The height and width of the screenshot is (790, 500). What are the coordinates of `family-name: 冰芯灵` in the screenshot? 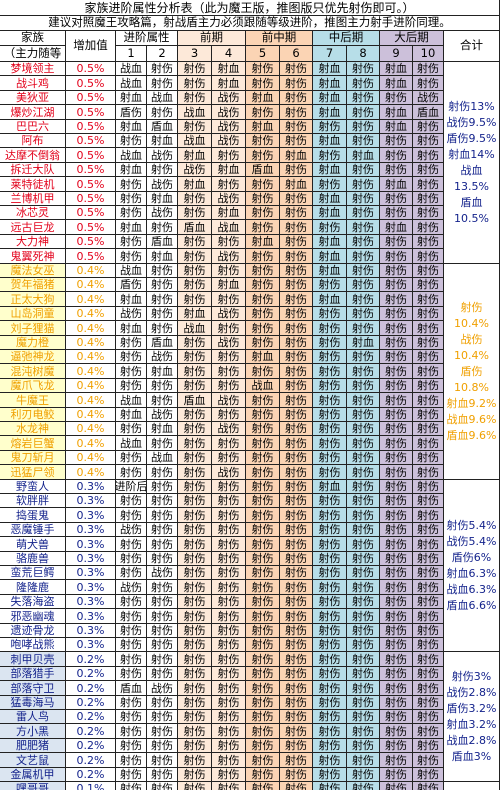 It's located at (33, 213).